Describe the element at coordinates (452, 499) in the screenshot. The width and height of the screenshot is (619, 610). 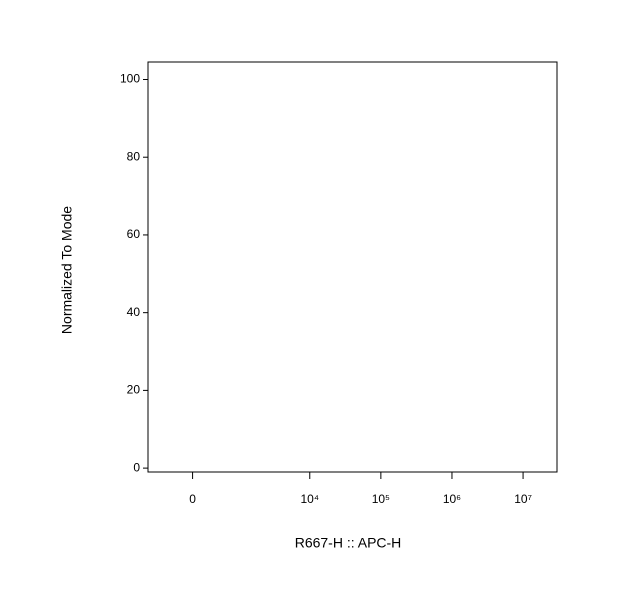
I see `x-tick-label: 10⁶` at that location.